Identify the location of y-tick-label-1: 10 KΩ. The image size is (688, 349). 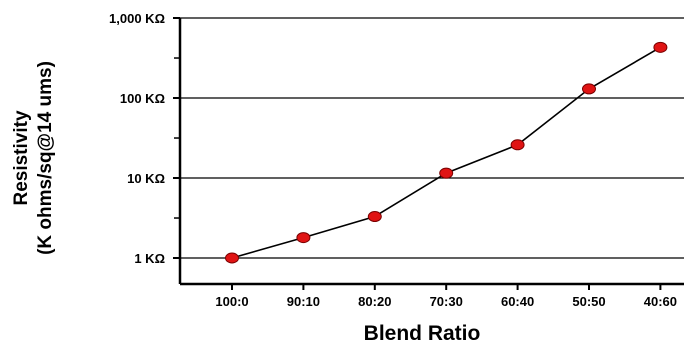
(146, 178).